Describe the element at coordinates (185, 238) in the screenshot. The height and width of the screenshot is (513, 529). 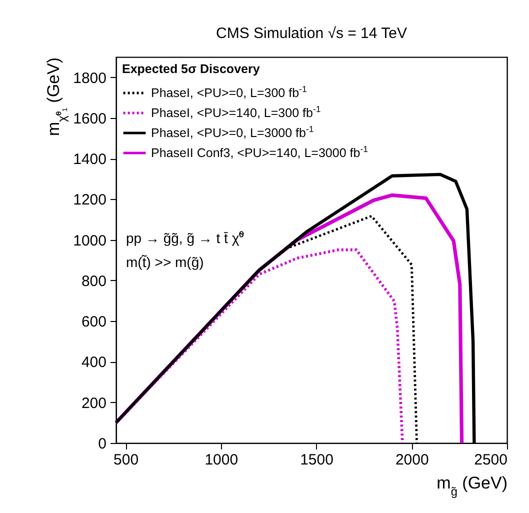
I see `annotation: pp → g̃g̃, g̃ → t t̄ χ̃⁰` at that location.